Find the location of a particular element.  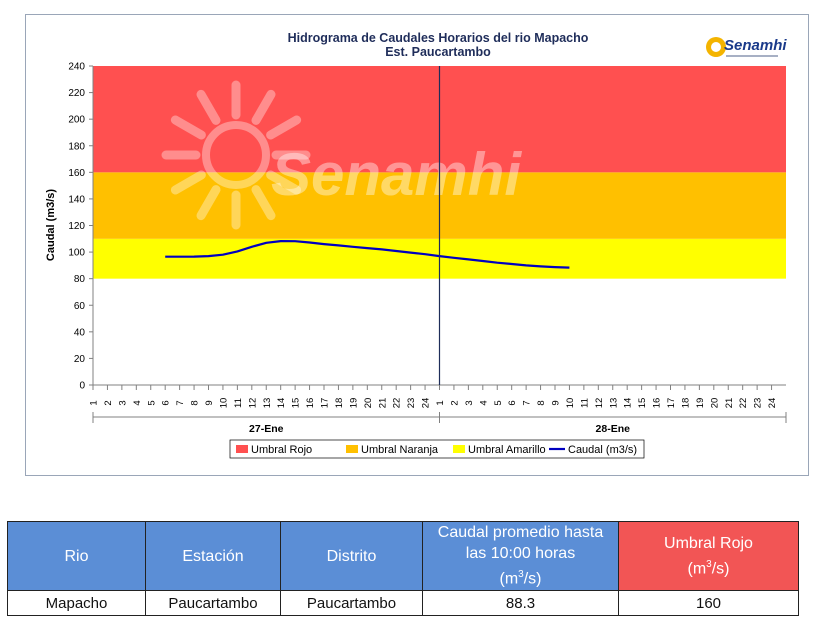

day-label: 27-Ene is located at coordinates (266, 429).